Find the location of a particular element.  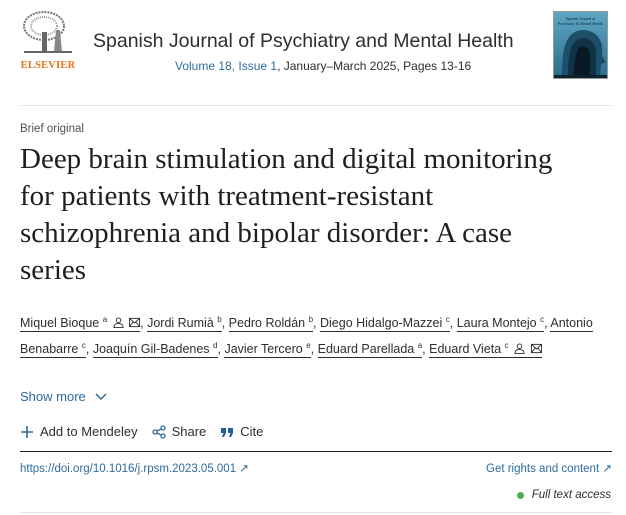

volume-issue-link: Volume 18, Issue 1 is located at coordinates (226, 66).